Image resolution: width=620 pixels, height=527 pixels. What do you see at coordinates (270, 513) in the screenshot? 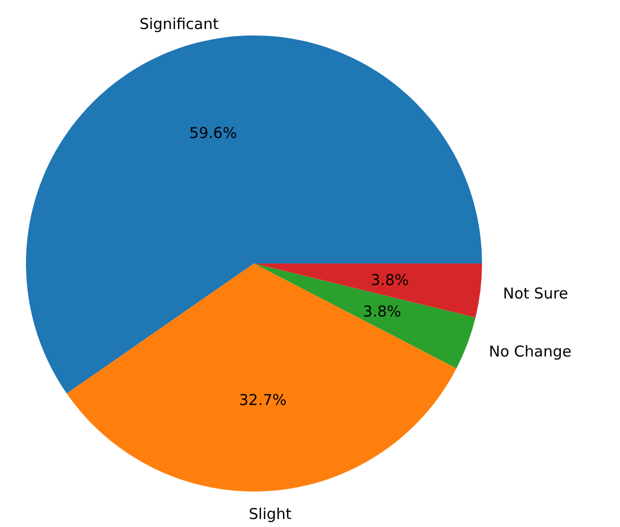
I see `slice-label: Slight` at bounding box center [270, 513].